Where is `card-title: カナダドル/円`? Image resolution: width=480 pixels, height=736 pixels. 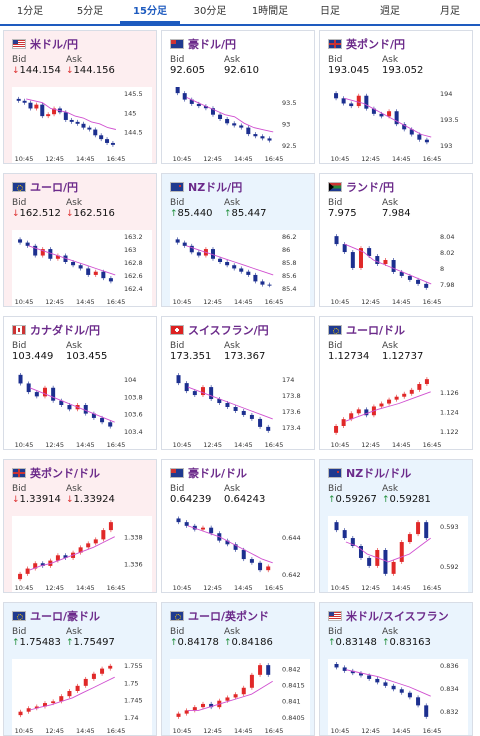 card-title: カナダドル/円 is located at coordinates (56, 330).